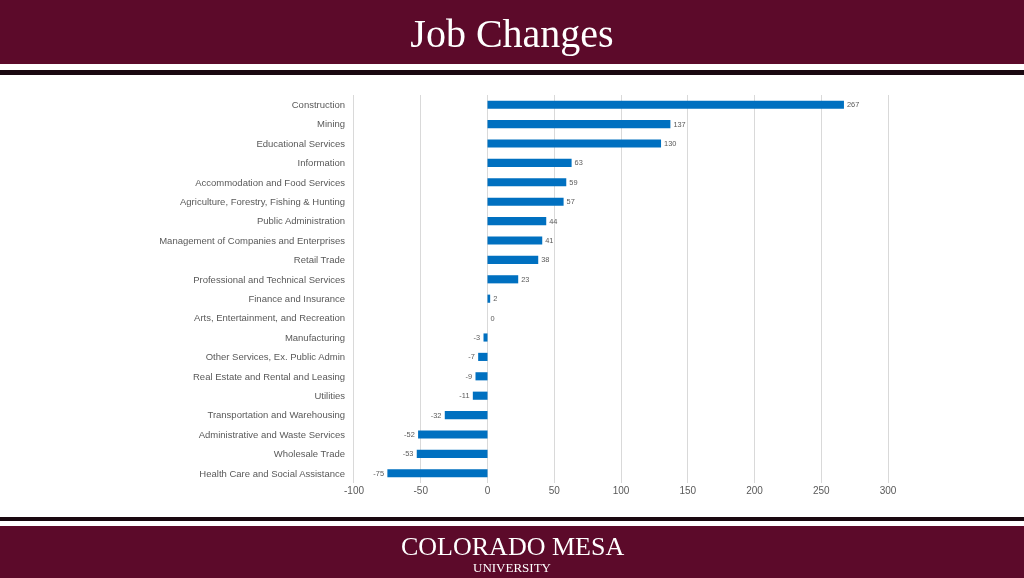 This screenshot has width=1024, height=578. What do you see at coordinates (421, 490) in the screenshot?
I see `x-tick-label: -50` at bounding box center [421, 490].